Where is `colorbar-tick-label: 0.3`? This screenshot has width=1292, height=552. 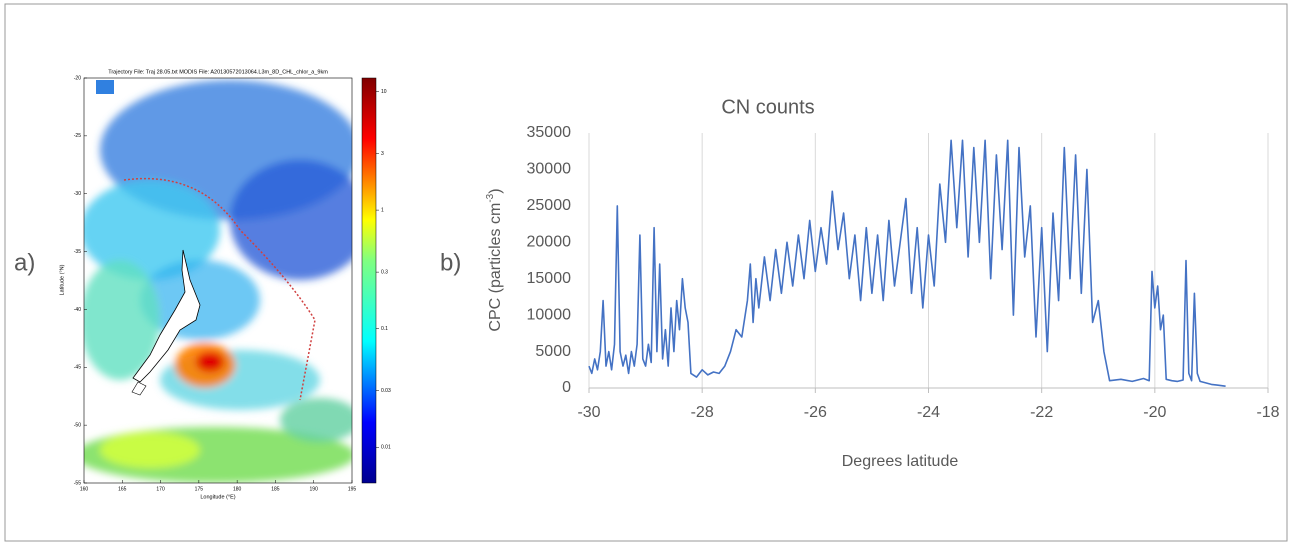
colorbar-tick-label: 0.3 is located at coordinates (384, 272).